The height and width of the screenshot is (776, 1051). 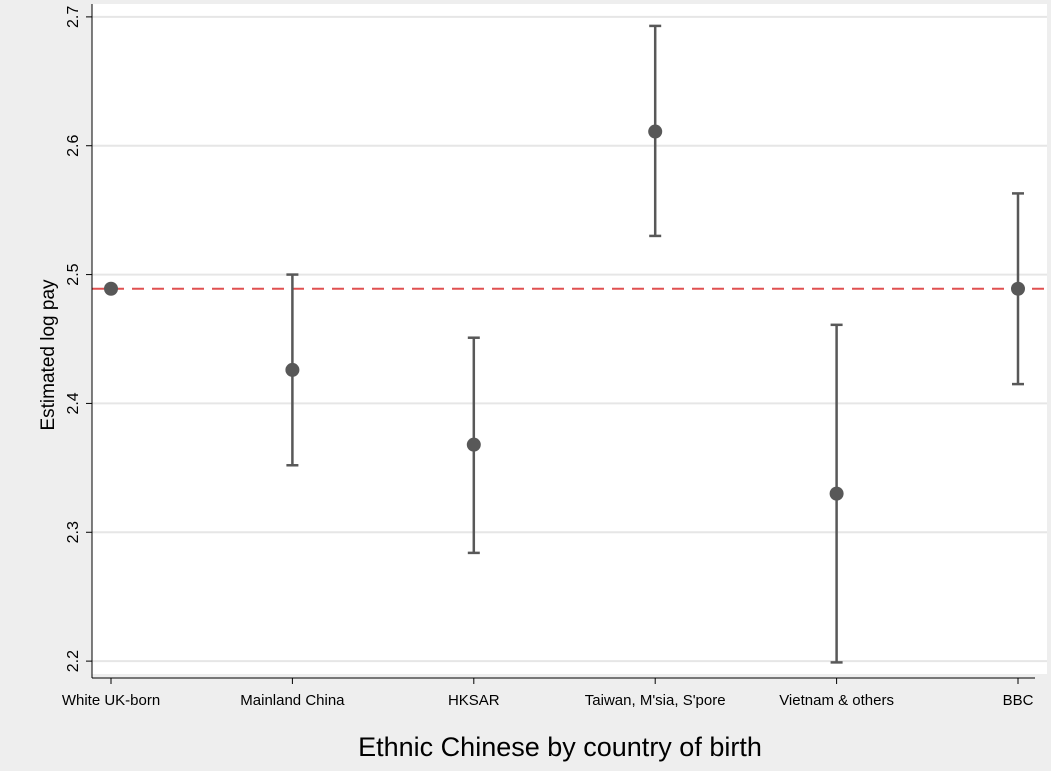 I want to click on y-axis-title: Estimated log pay, so click(x=48, y=355).